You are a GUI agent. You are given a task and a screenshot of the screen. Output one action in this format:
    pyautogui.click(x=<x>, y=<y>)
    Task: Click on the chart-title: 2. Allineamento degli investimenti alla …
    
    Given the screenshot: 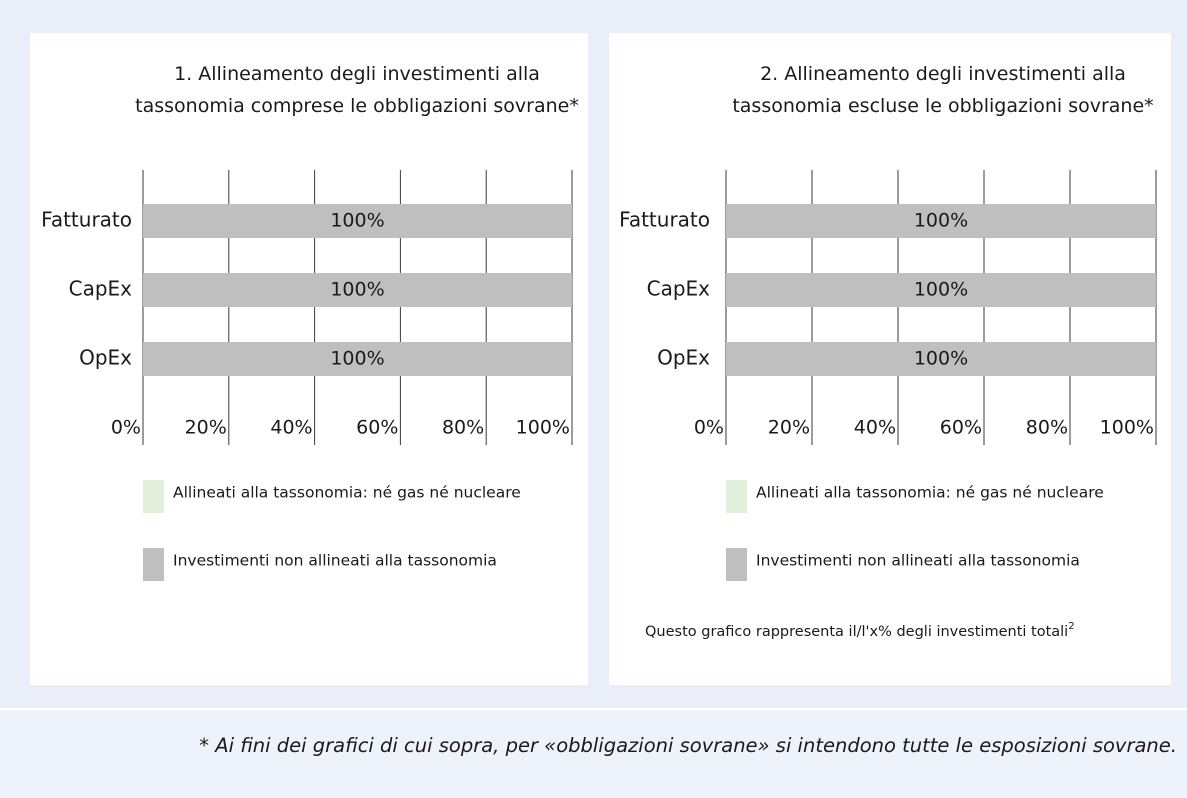 What is the action you would take?
    pyautogui.click(x=943, y=90)
    